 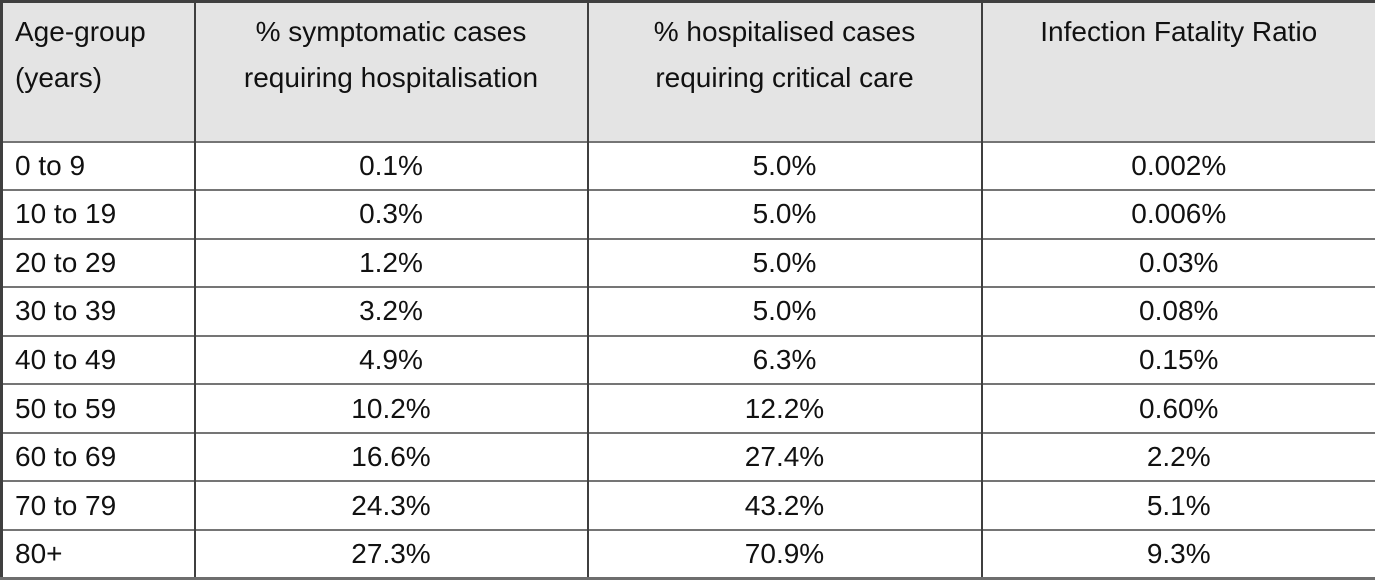 I want to click on table-cell-hospitalisation: 24.3%, so click(x=390, y=505).